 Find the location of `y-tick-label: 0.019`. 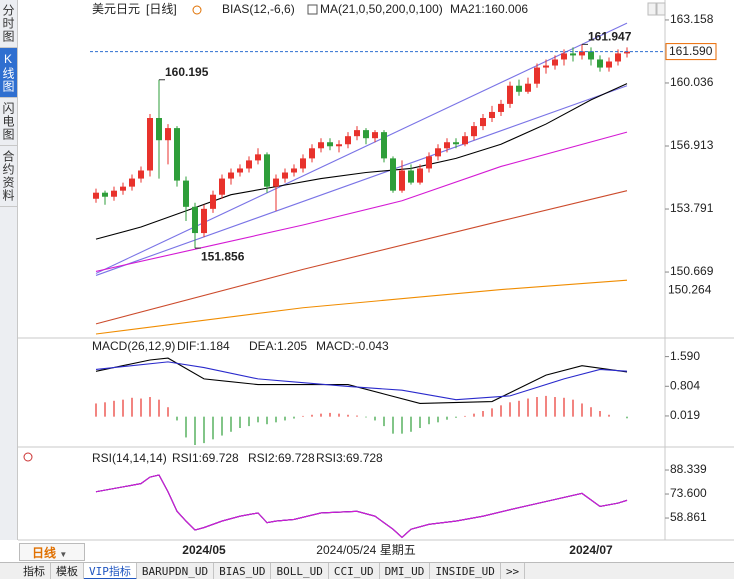

y-tick-label: 0.019 is located at coordinates (685, 415).